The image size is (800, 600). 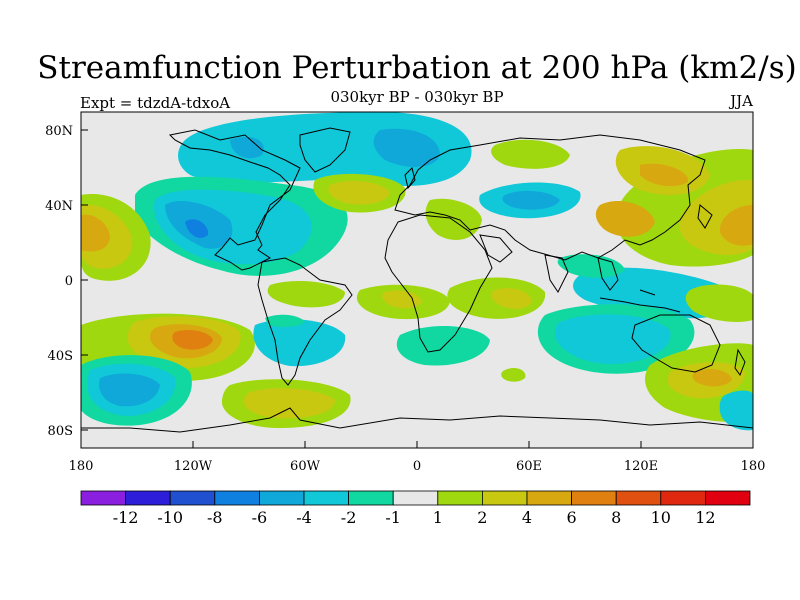 What do you see at coordinates (741, 101) in the screenshot?
I see `season-label: JJA` at bounding box center [741, 101].